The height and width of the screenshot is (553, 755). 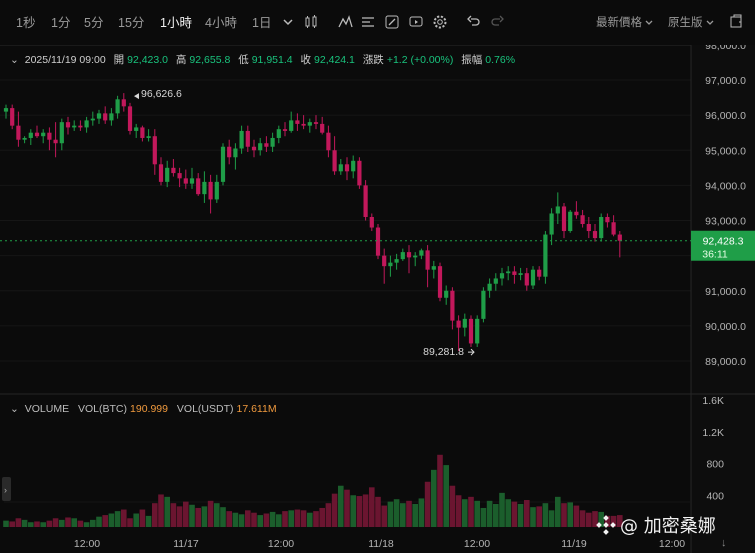 I want to click on interval-1s: 1秒, so click(x=26, y=23).